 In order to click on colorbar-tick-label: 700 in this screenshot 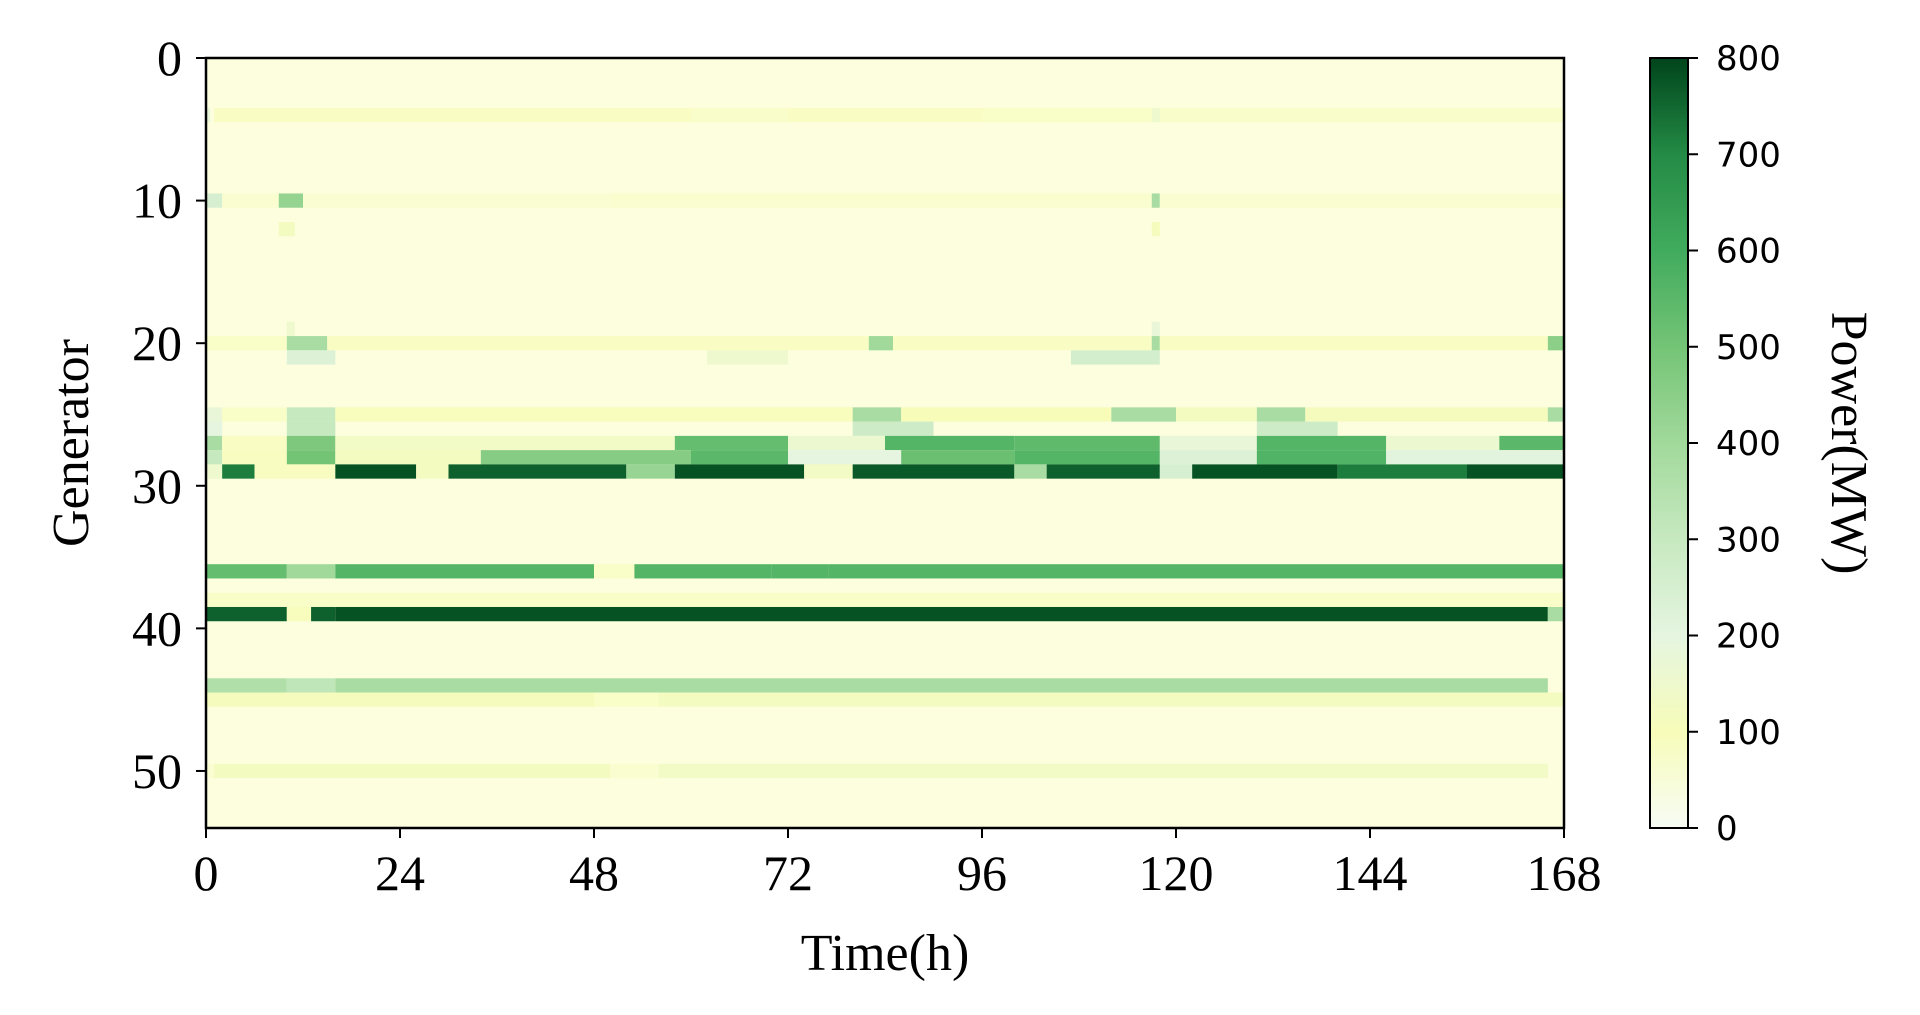, I will do `click(1748, 155)`.